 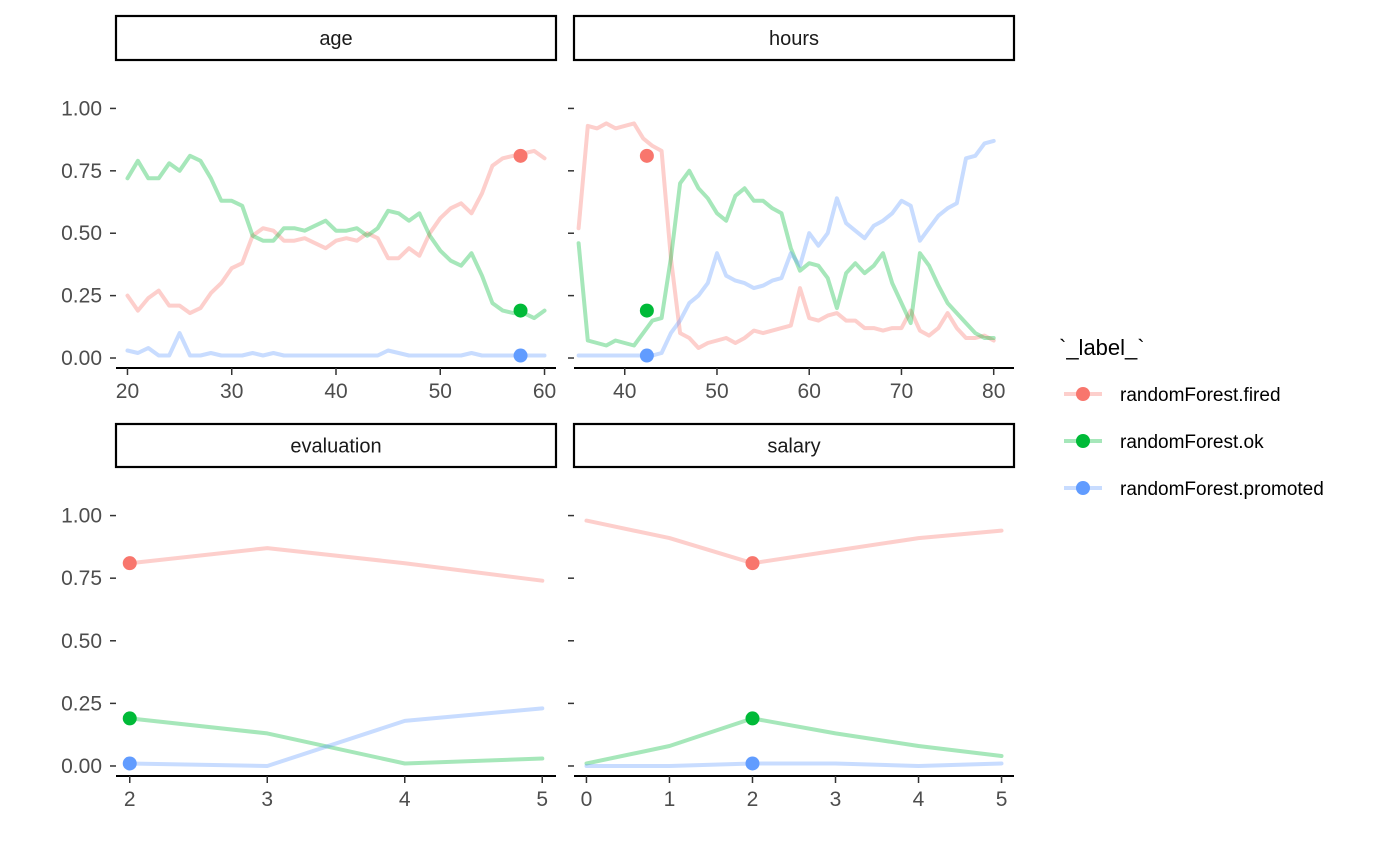 What do you see at coordinates (1222, 489) in the screenshot?
I see `legend-label: randomForest.promoted` at bounding box center [1222, 489].